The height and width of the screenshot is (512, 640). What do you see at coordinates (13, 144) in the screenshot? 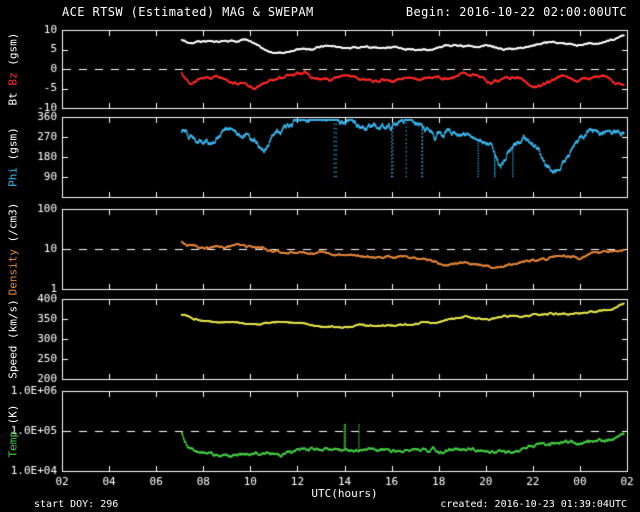
I see `label-phi-unit: (gsm)` at bounding box center [13, 144].